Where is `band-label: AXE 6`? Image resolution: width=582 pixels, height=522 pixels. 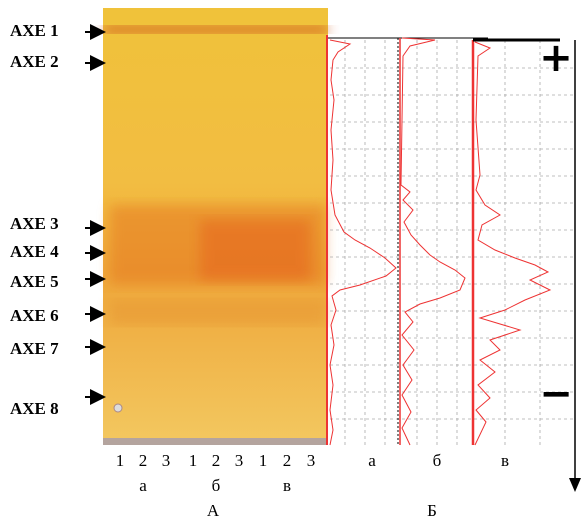 band-label: AXE 6 is located at coordinates (34, 315).